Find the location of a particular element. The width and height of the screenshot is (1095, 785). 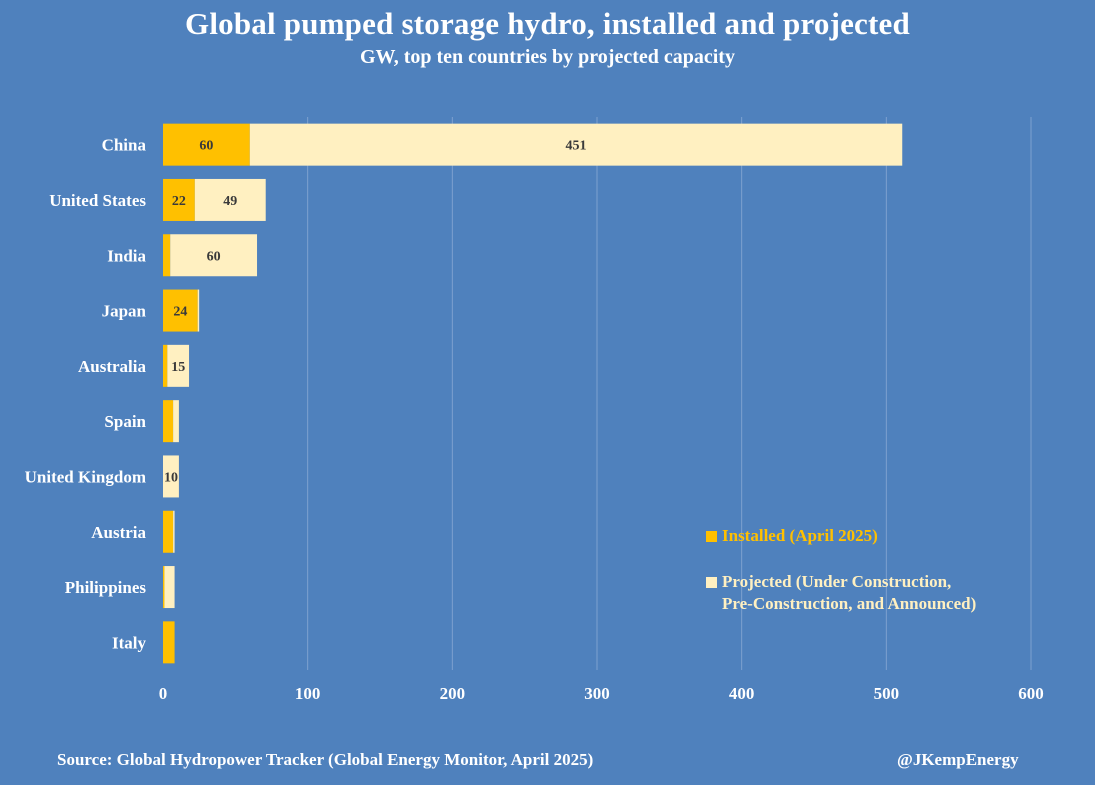

legend-label-installed: Installed (April 2025) is located at coordinates (800, 535).